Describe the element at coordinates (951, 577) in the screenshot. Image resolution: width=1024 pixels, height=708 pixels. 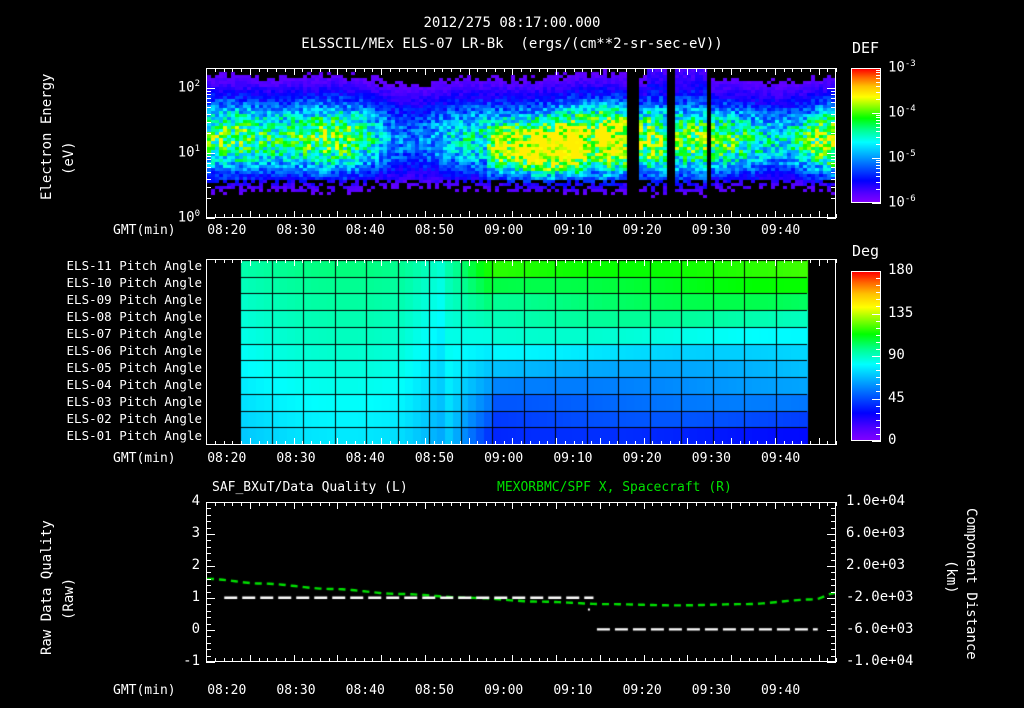
I see `panel3-ylabel-right-units: (km)` at that location.